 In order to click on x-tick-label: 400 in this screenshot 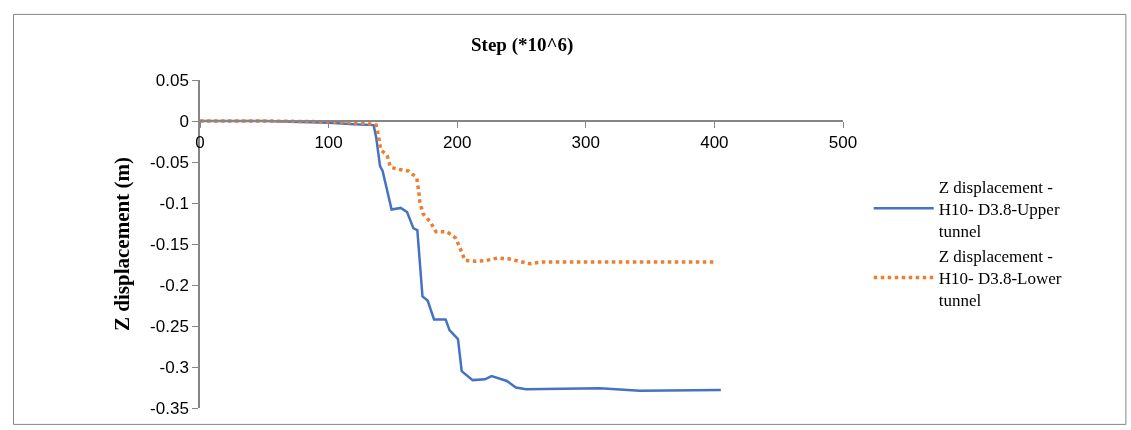, I will do `click(714, 143)`.